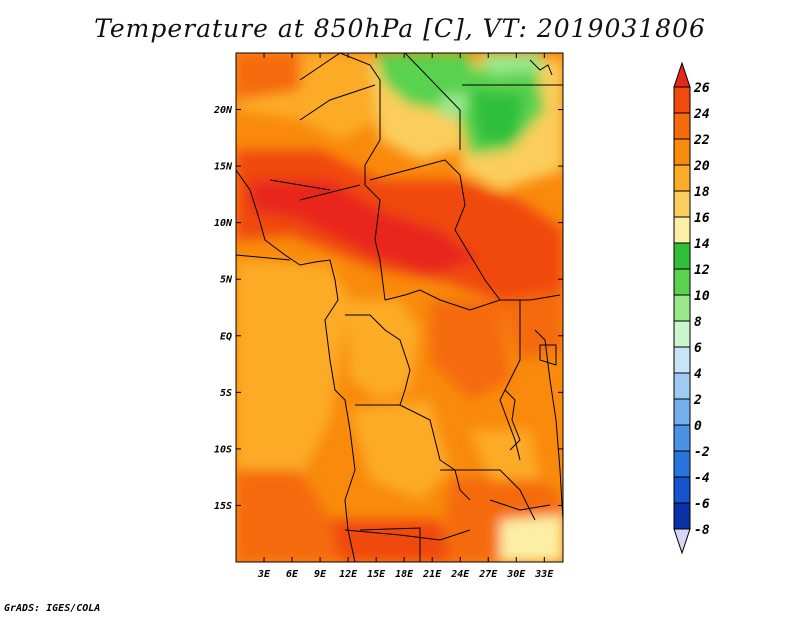  Describe the element at coordinates (702, 192) in the screenshot. I see `colorbar-label: 18` at that location.